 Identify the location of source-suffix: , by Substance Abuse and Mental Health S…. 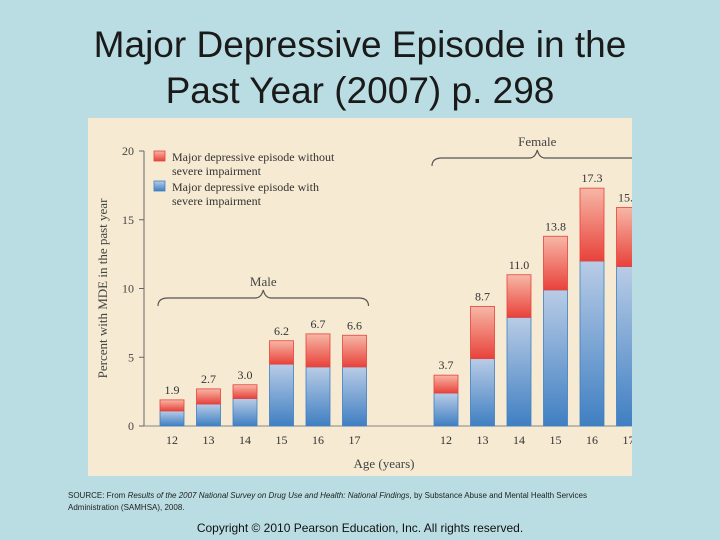
(498, 495).